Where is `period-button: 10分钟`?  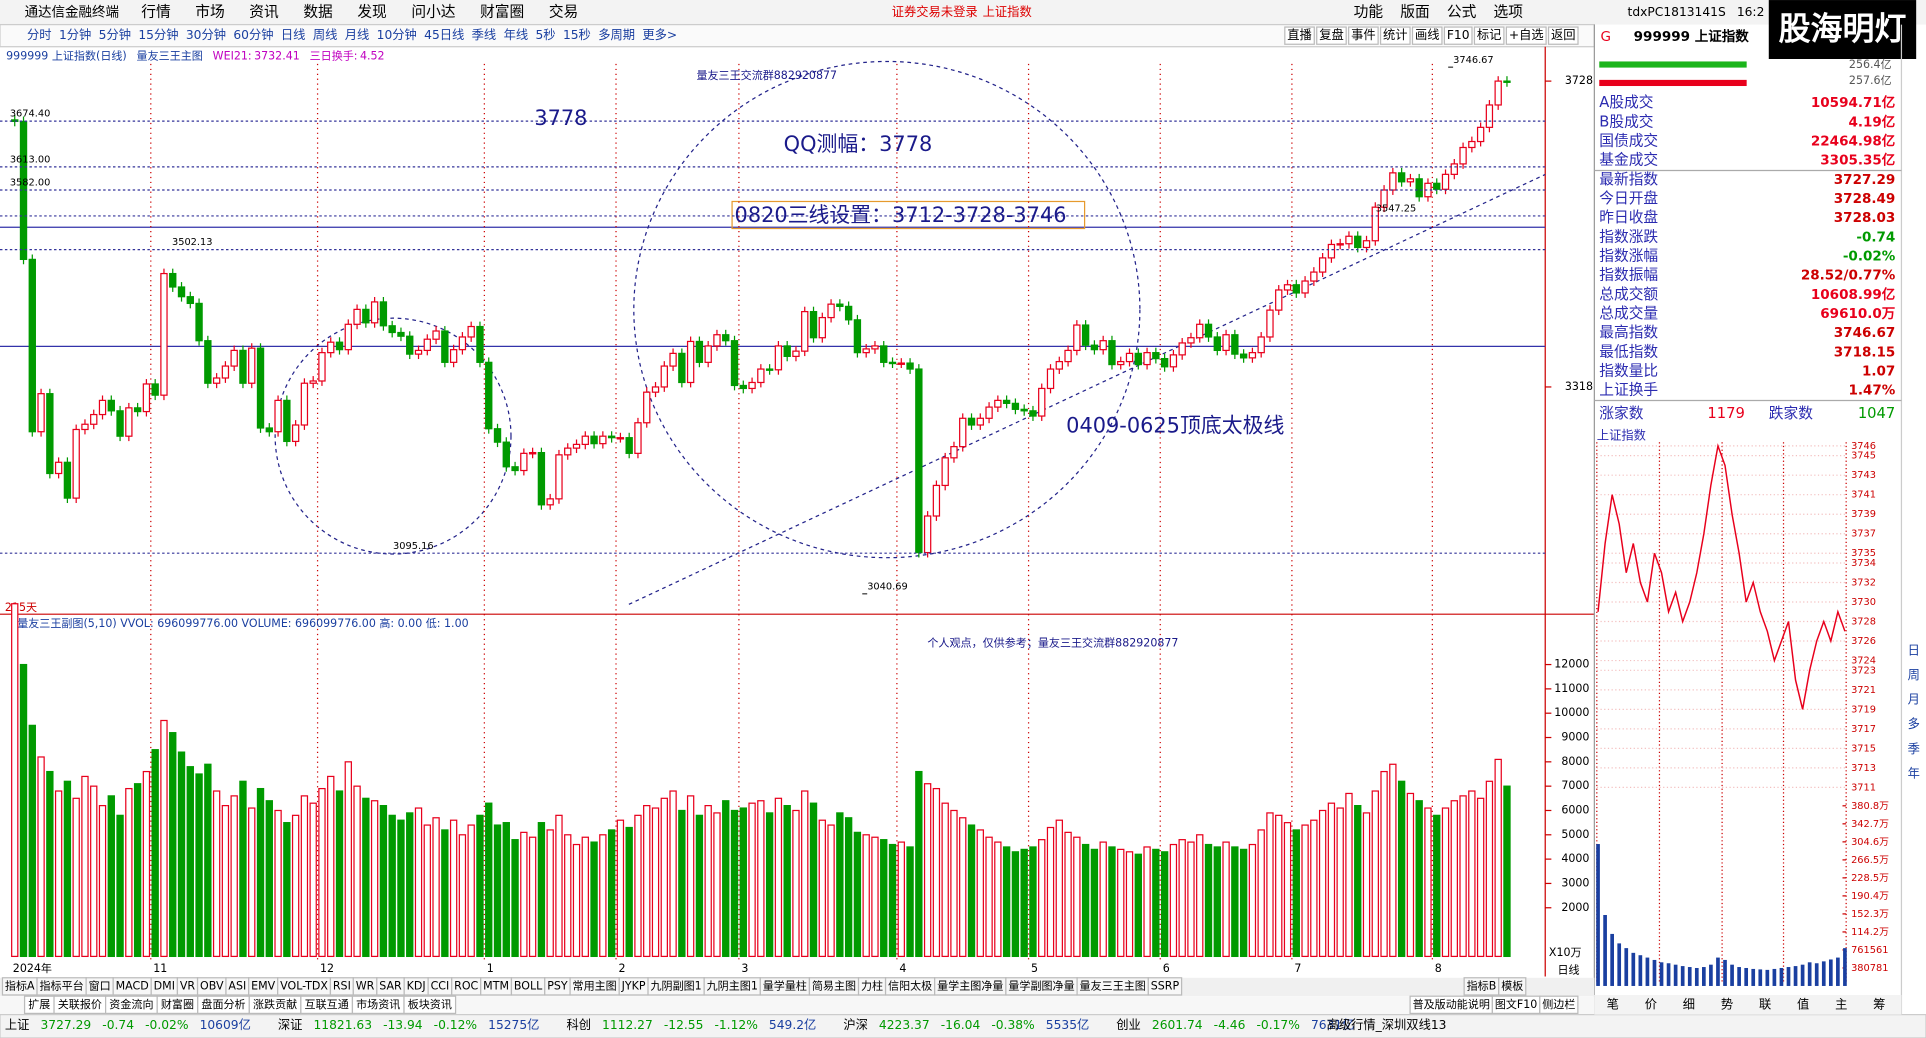 period-button: 10分钟 is located at coordinates (397, 34).